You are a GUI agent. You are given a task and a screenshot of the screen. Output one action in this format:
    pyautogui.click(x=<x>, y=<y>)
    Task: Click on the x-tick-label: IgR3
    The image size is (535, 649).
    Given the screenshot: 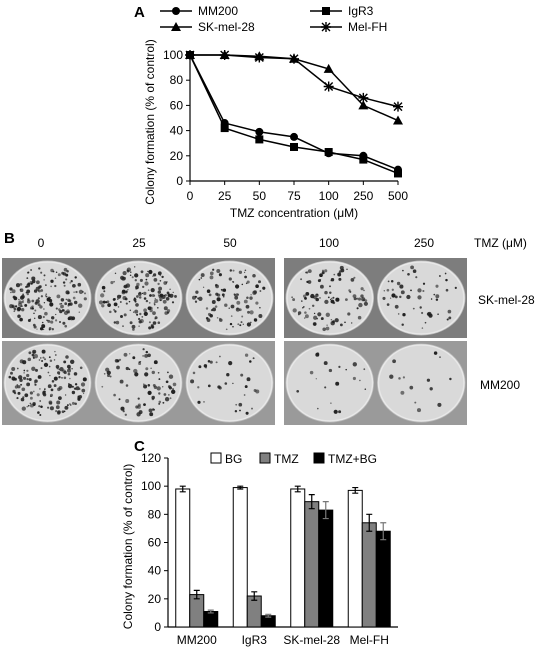 What is the action you would take?
    pyautogui.click(x=255, y=640)
    